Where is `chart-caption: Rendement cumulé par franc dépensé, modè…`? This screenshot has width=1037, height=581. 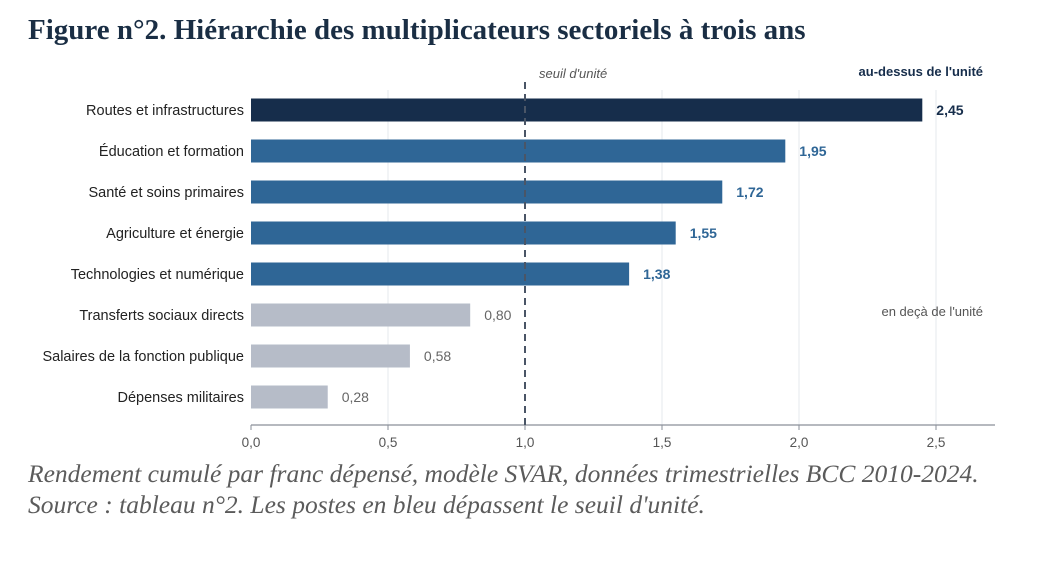 chart-caption: Rendement cumulé par franc dépensé, modè… is located at coordinates (503, 489).